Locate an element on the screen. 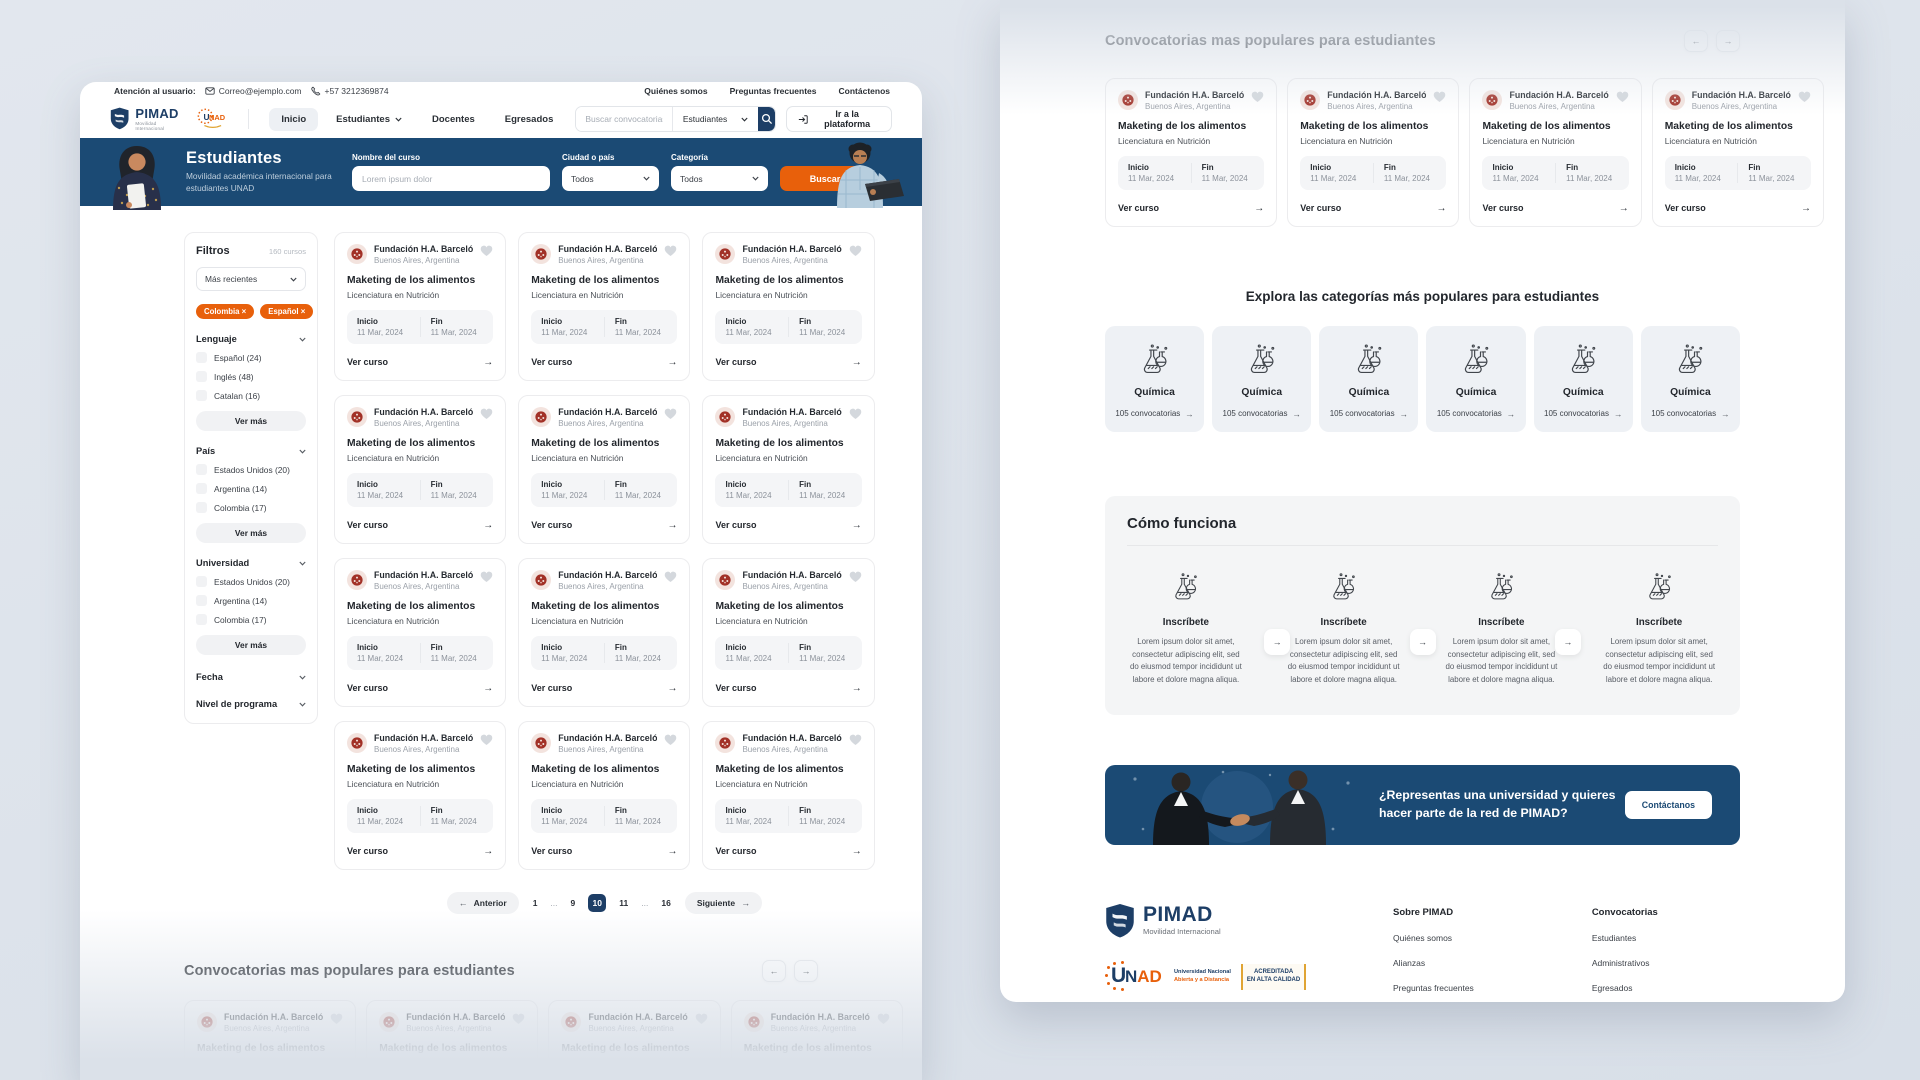  city-select: Todos is located at coordinates (610, 178).